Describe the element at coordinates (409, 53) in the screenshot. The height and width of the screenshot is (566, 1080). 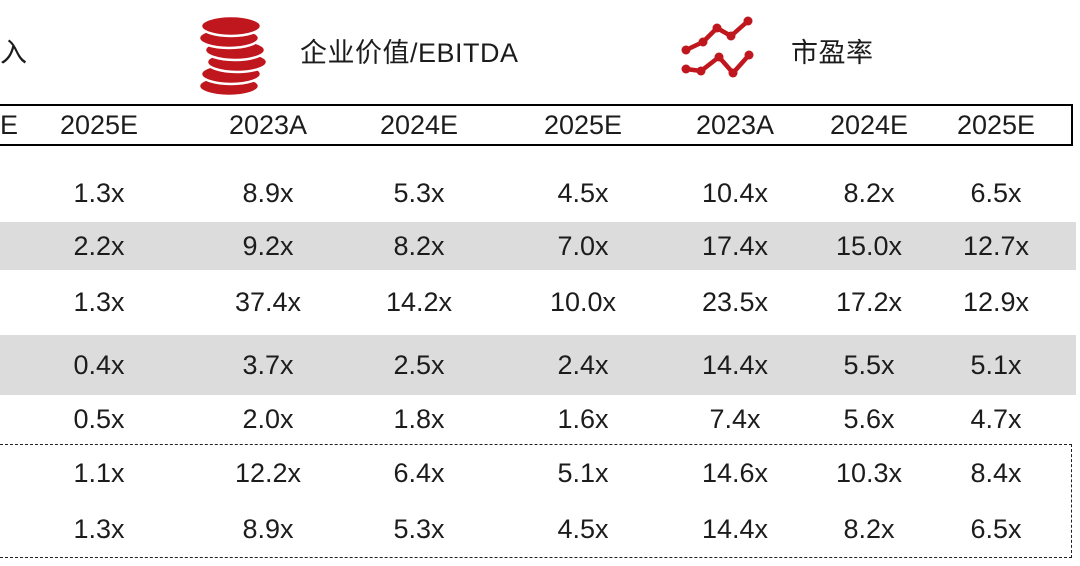
I see `legend-label-ev-ebitda: 企业价值/EBITDA` at that location.